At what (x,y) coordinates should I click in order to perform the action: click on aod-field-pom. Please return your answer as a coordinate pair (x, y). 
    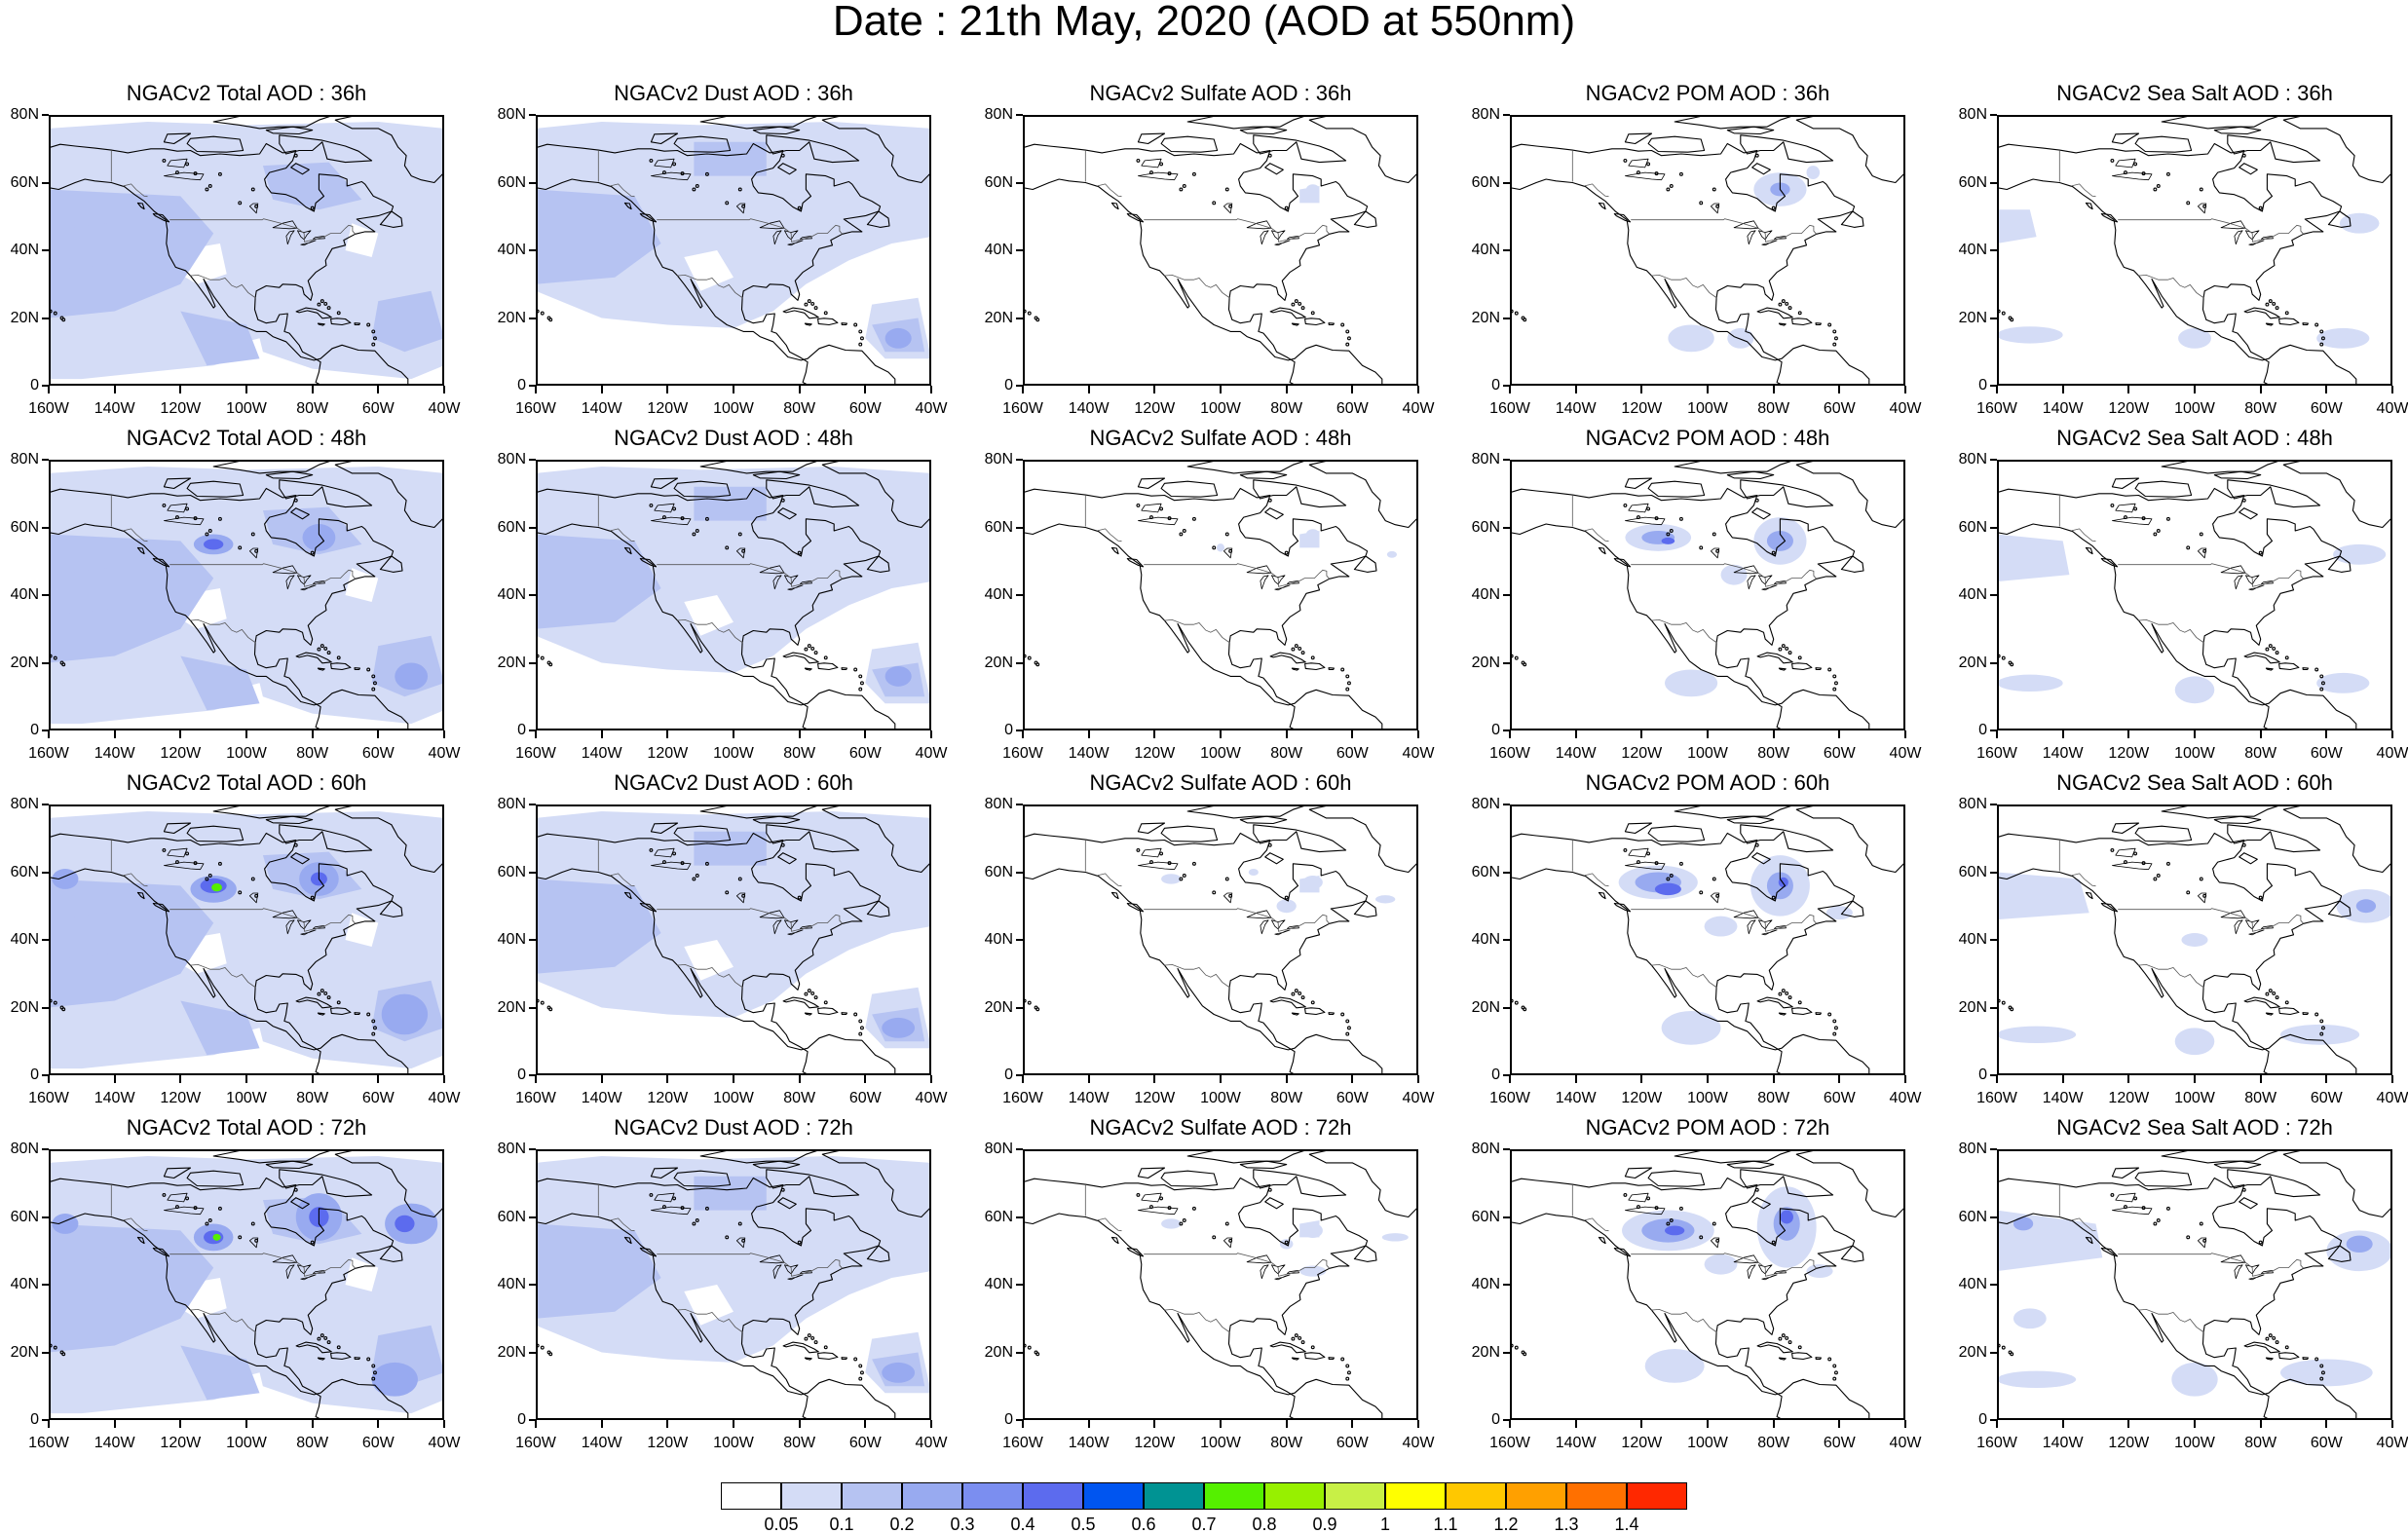
    Looking at the image, I should click on (1735, 950).